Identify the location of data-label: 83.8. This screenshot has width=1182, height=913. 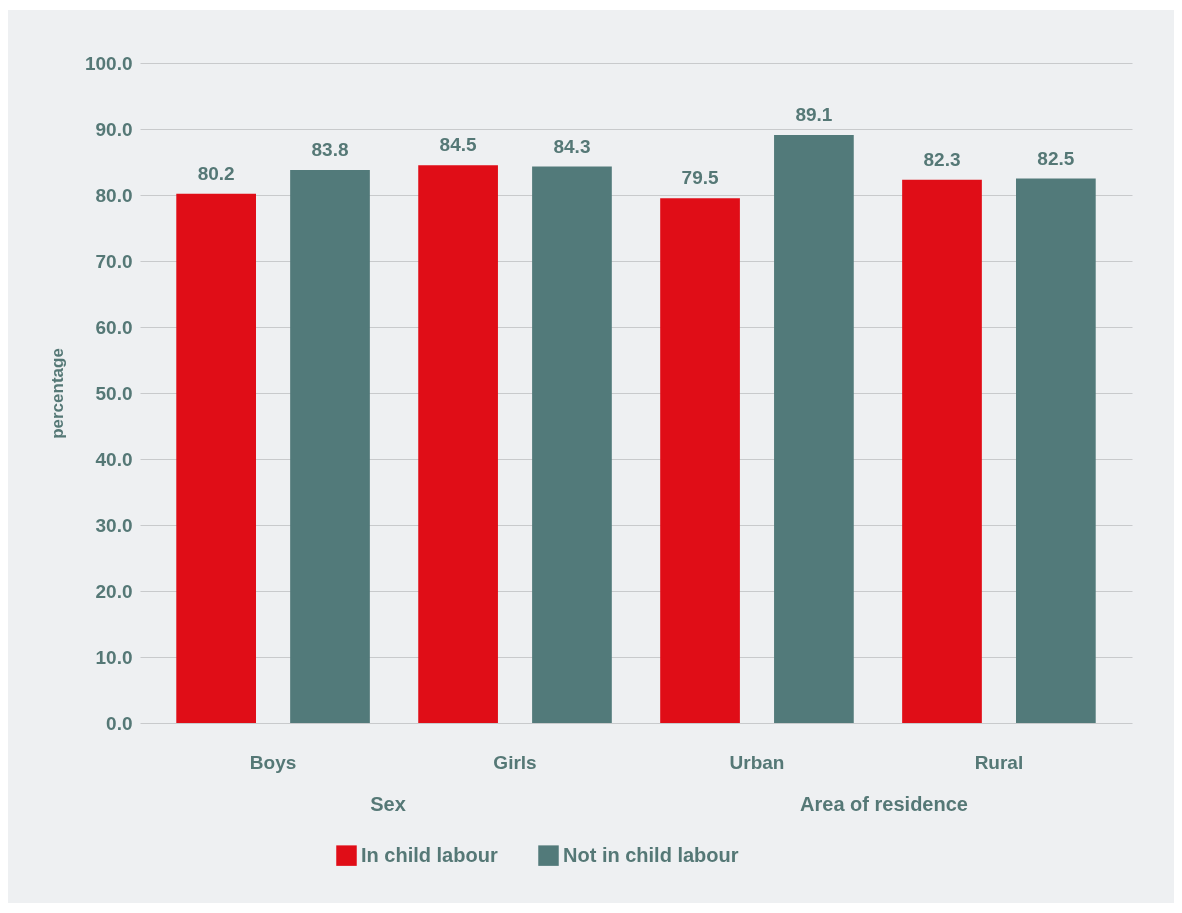
(330, 149).